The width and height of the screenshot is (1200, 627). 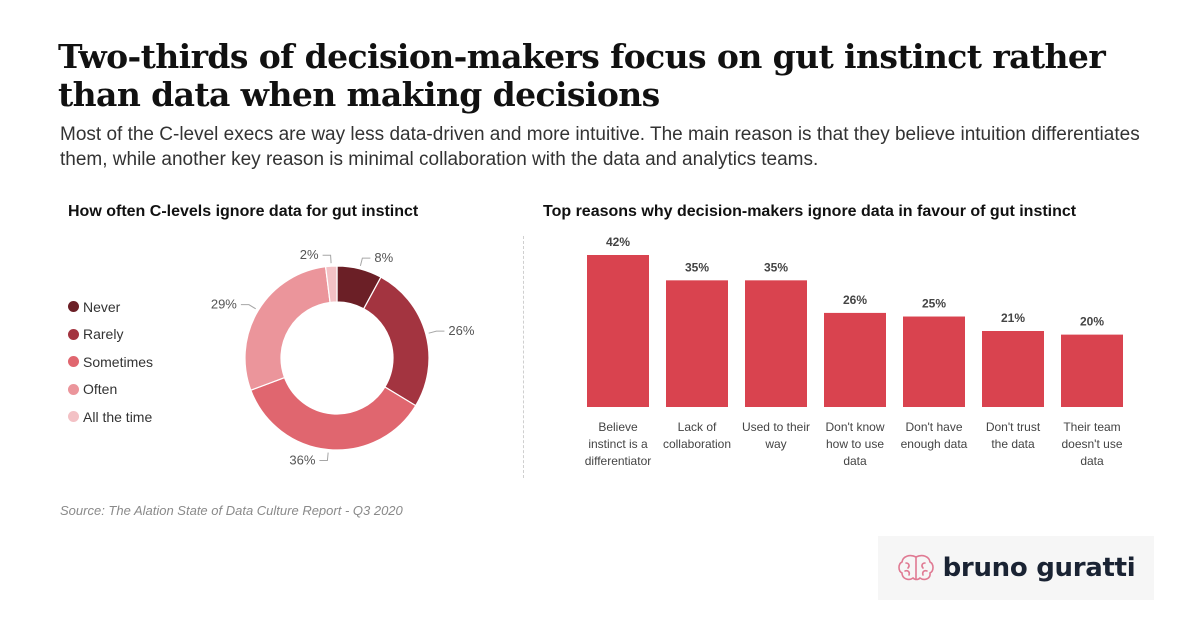 I want to click on bar-category-label: Don't have enough data, so click(x=934, y=435).